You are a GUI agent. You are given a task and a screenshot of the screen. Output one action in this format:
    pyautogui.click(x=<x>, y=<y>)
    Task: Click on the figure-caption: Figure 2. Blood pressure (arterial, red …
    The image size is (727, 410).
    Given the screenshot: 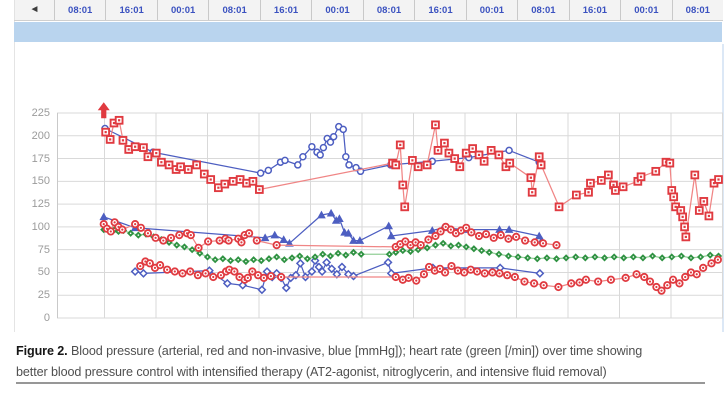 What is the action you would take?
    pyautogui.click(x=366, y=362)
    